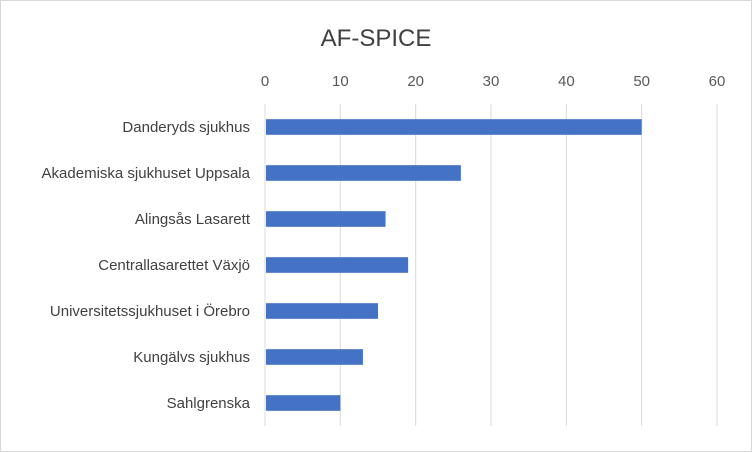 This screenshot has width=752, height=452. I want to click on x-tick-label: 20, so click(415, 81).